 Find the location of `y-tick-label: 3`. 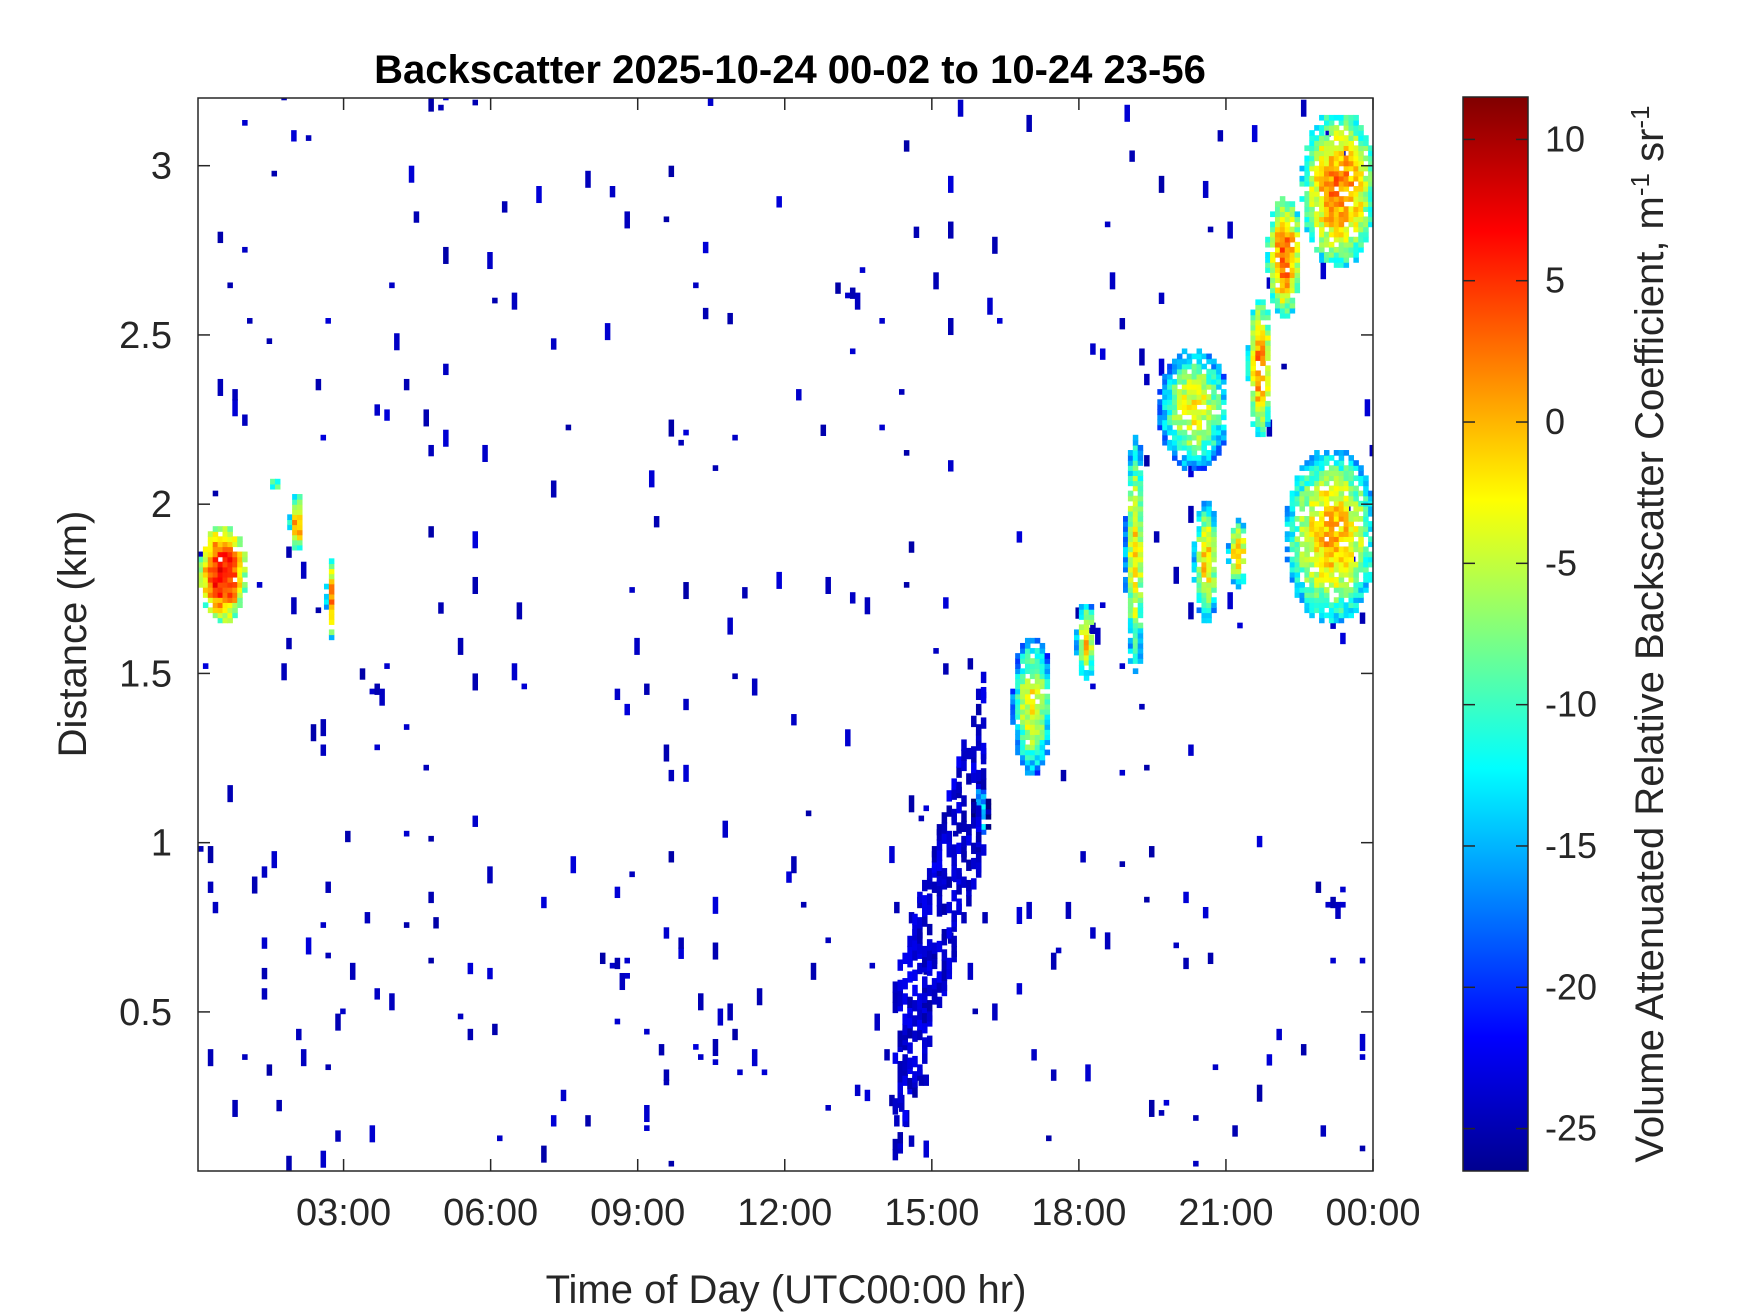

y-tick-label: 3 is located at coordinates (161, 167).